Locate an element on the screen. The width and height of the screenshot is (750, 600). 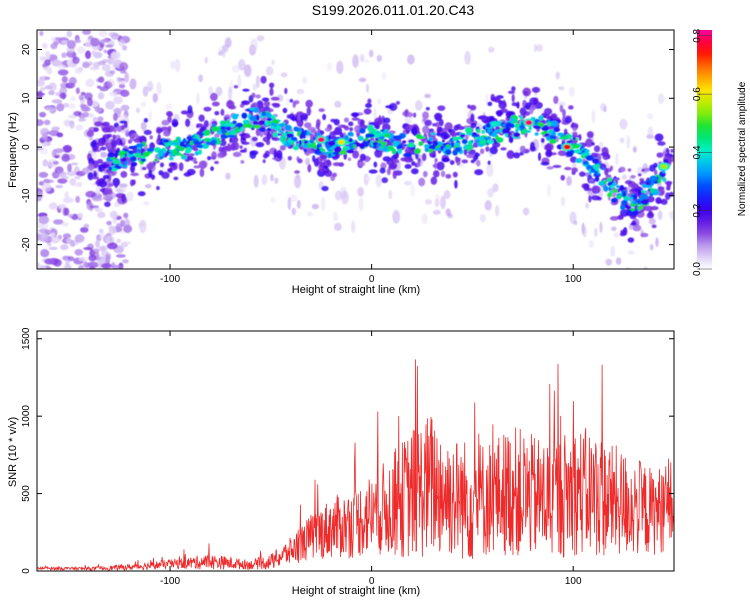
y-tick-label: -20 is located at coordinates (26, 244).